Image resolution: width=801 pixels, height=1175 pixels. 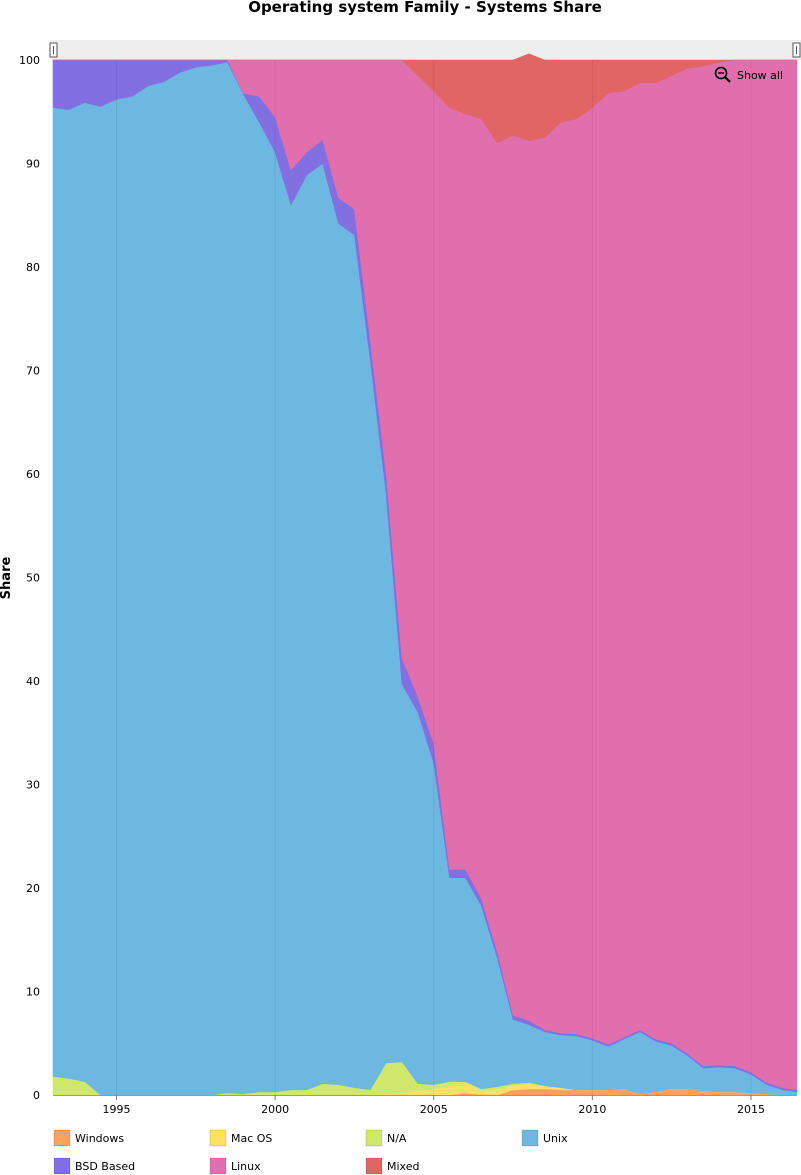 I want to click on y-tick-label: 50, so click(x=33, y=578).